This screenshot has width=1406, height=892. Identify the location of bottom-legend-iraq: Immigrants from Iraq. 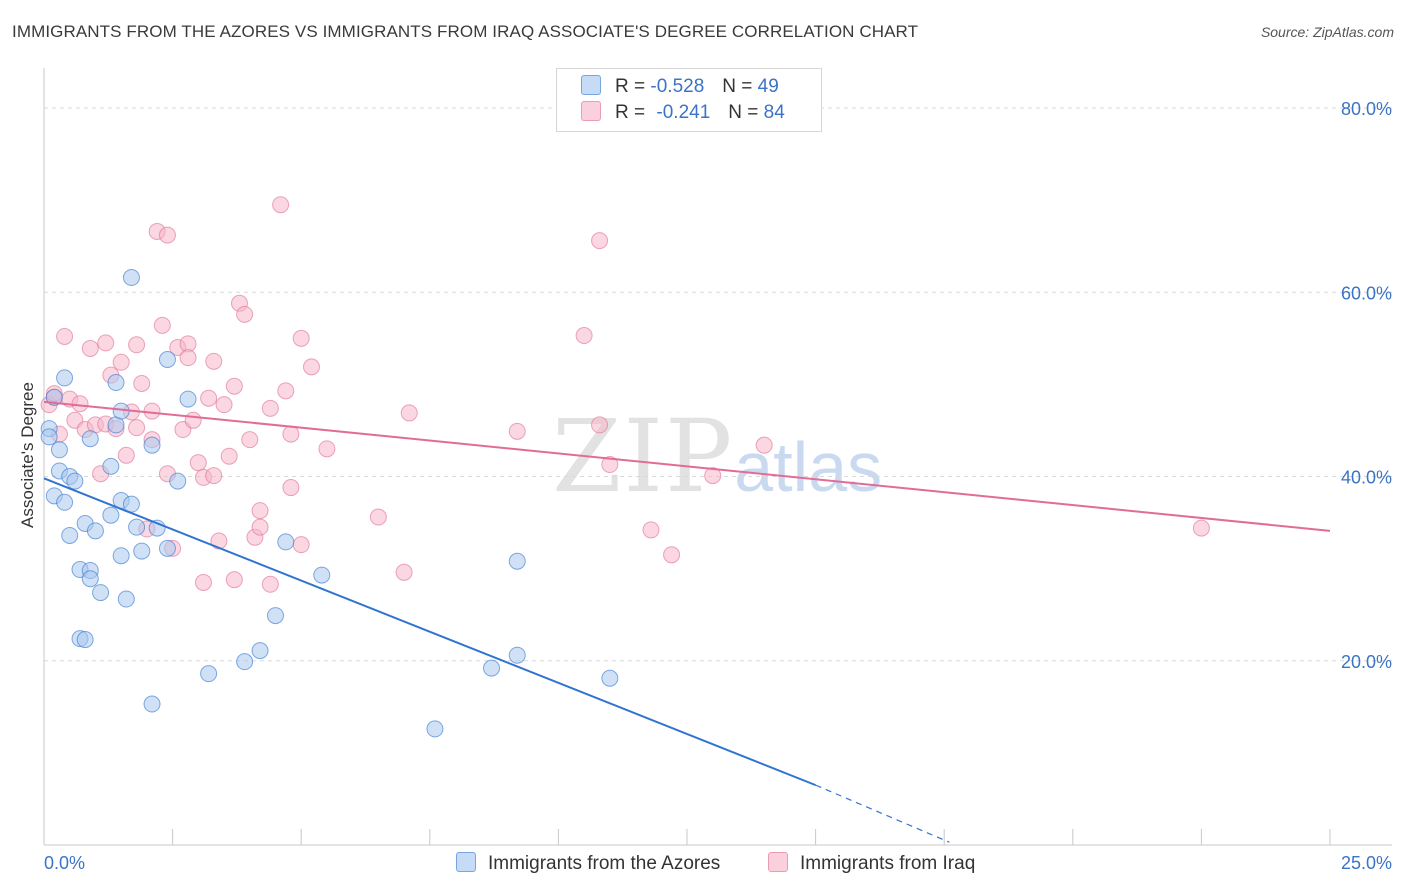
(871, 863).